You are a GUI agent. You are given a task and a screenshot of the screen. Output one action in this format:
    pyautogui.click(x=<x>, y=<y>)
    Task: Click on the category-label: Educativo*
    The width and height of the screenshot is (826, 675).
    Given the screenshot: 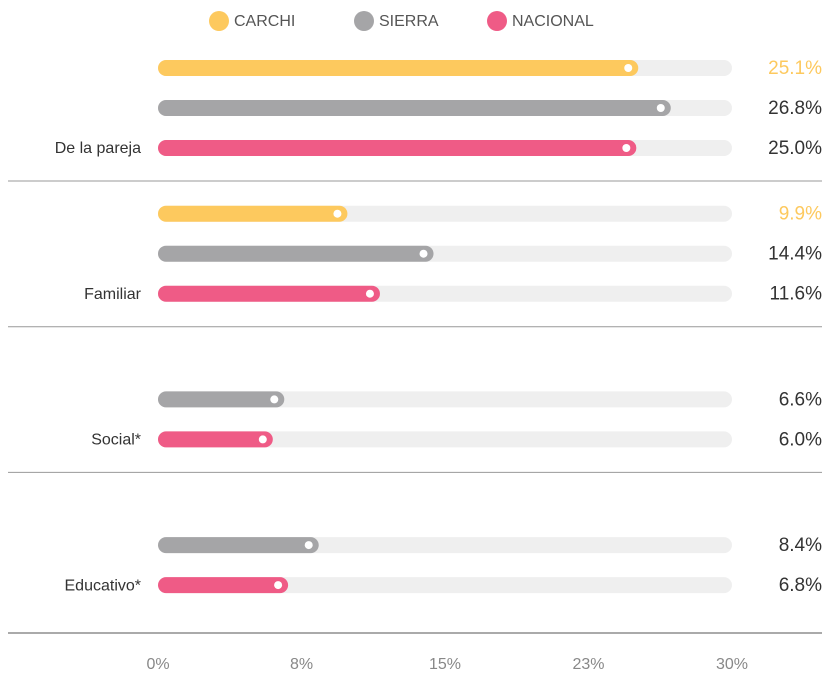 What is the action you would take?
    pyautogui.click(x=103, y=585)
    